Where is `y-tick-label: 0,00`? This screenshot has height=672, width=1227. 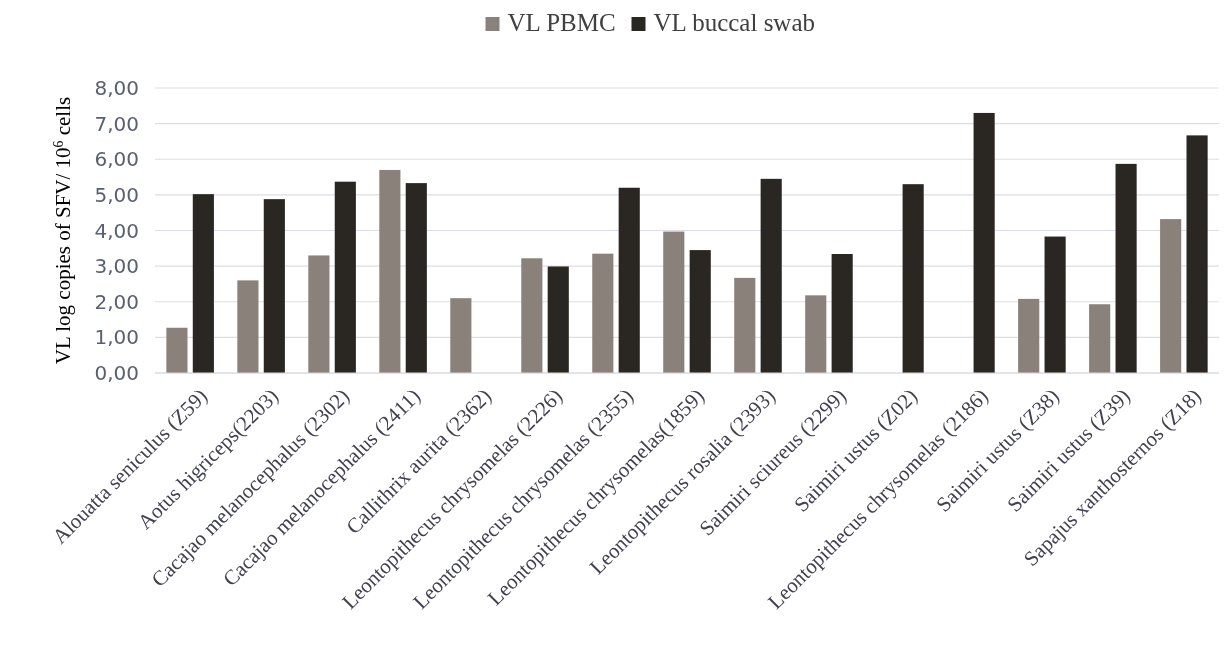 y-tick-label: 0,00 is located at coordinates (116, 373).